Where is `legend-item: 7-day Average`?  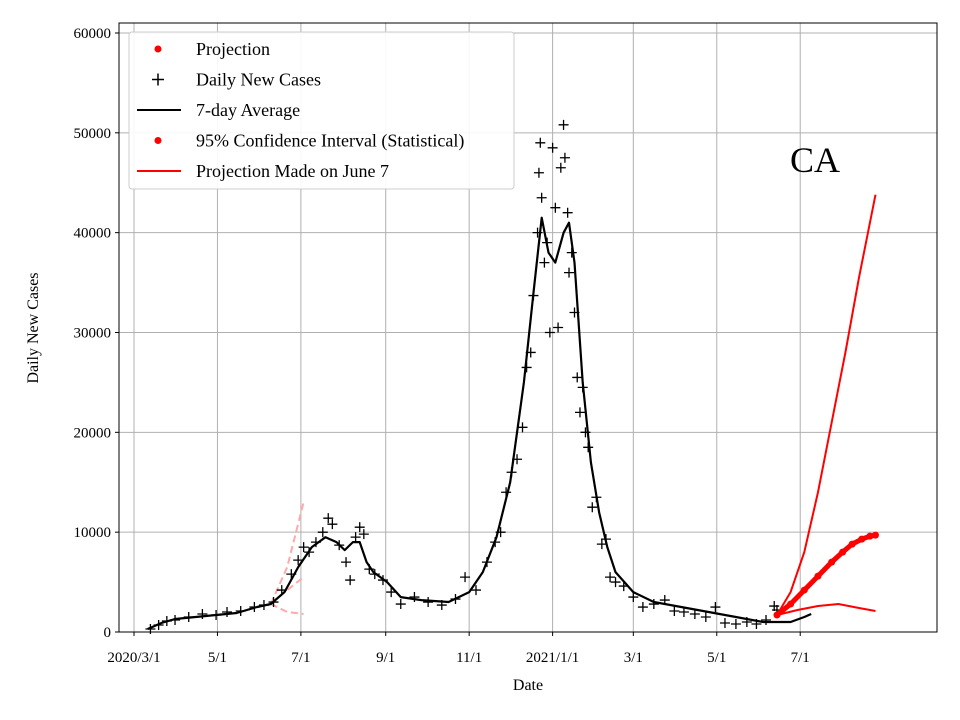 legend-item: 7-day Average is located at coordinates (218, 110).